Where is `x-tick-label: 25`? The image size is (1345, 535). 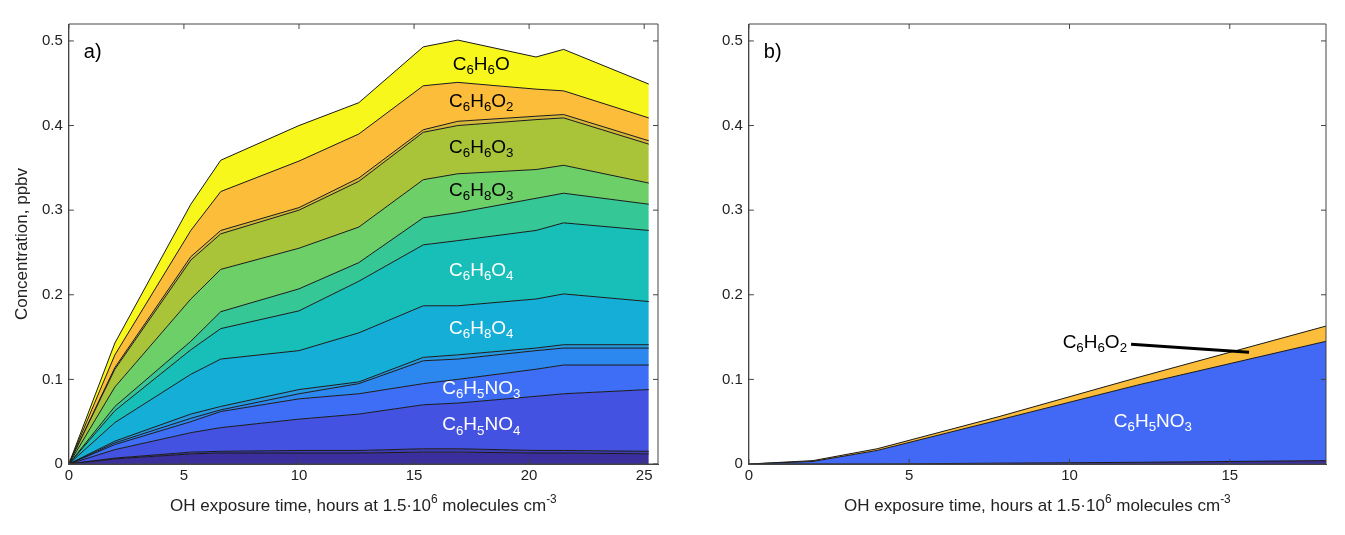 x-tick-label: 25 is located at coordinates (644, 475).